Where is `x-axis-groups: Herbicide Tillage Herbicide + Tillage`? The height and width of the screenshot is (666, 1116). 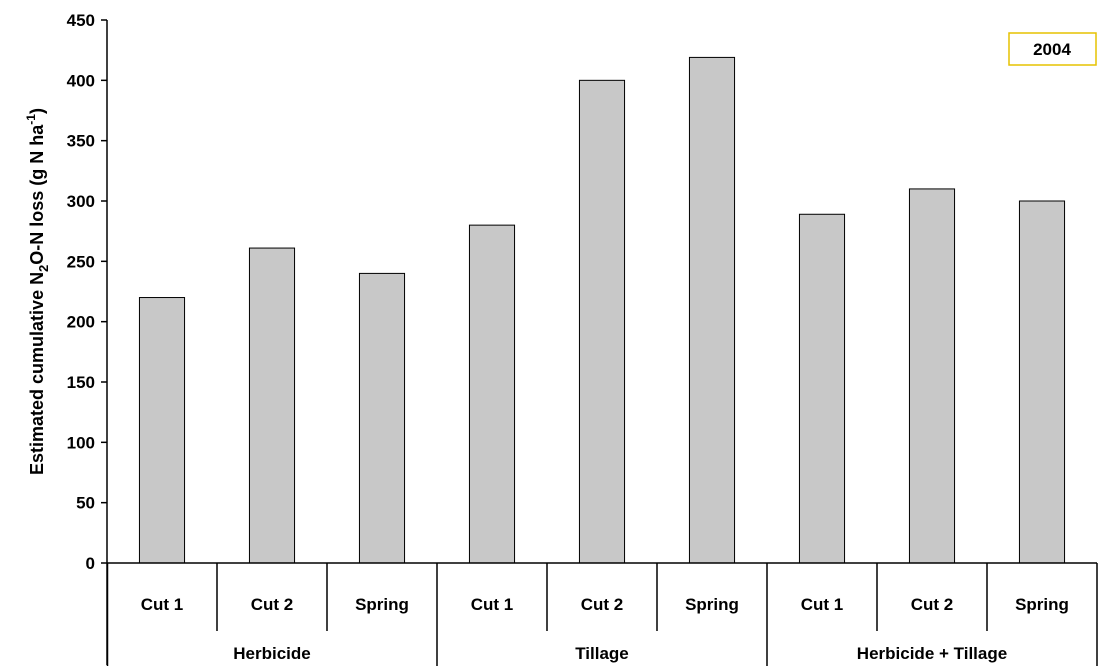 x-axis-groups: Herbicide Tillage Herbicide + Tillage is located at coordinates (602, 614).